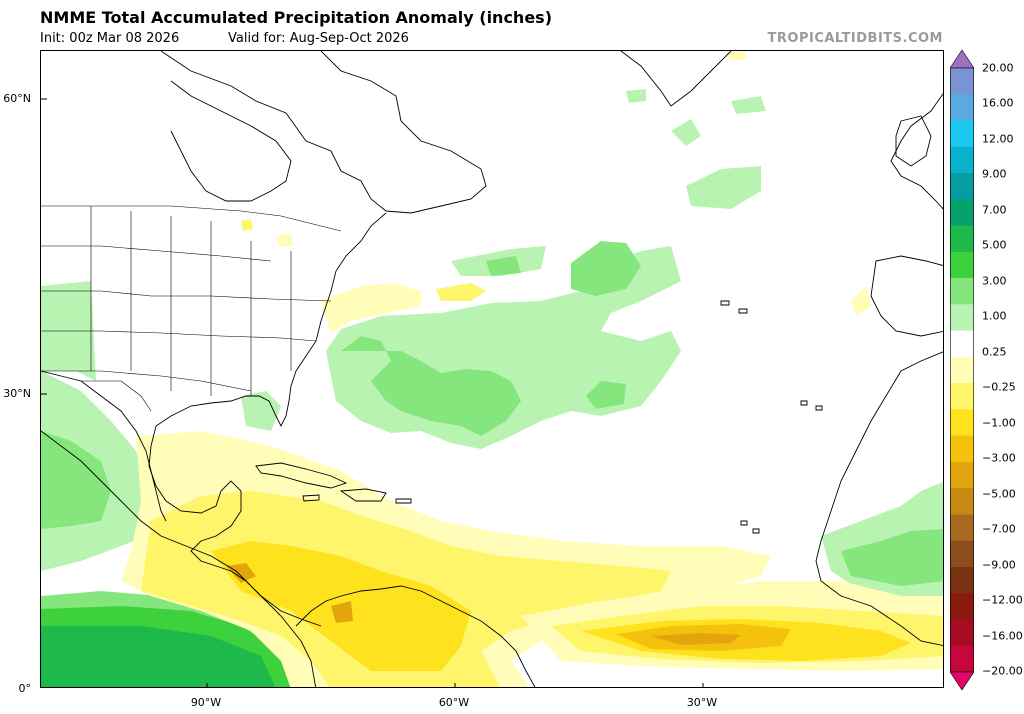  Describe the element at coordinates (231, 141) in the screenshot. I see `hudson-bay` at that location.